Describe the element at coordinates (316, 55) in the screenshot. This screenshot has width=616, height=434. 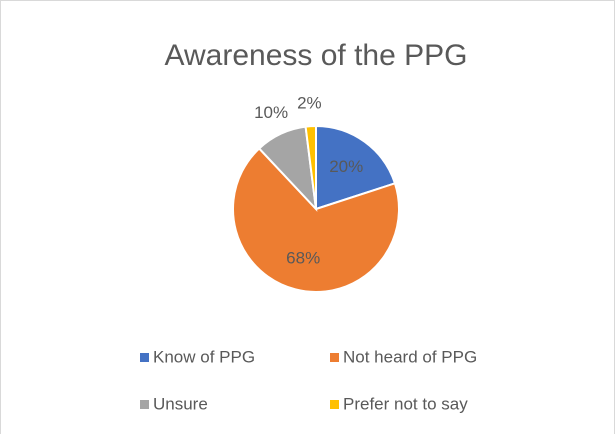
I see `chart-title: Awareness of the PPG` at that location.